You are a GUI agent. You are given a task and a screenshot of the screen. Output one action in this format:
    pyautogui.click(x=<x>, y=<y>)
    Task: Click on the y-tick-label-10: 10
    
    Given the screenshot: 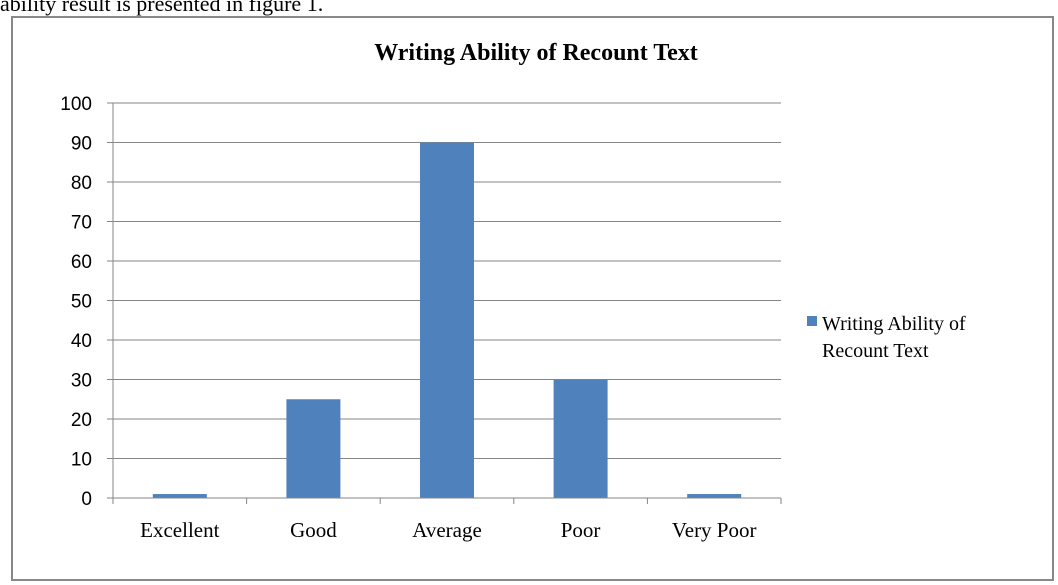 What is the action you would take?
    pyautogui.click(x=81, y=460)
    